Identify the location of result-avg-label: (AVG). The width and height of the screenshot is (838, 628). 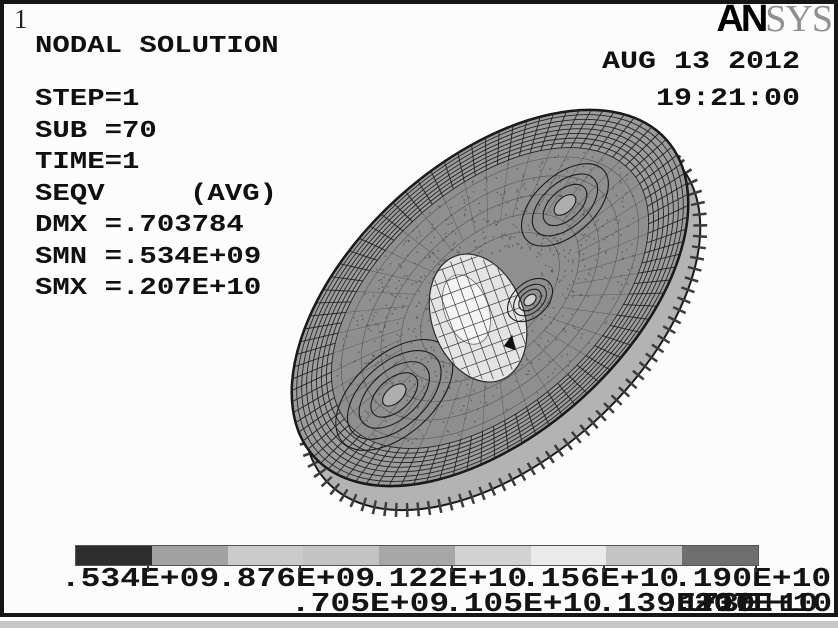
(234, 194).